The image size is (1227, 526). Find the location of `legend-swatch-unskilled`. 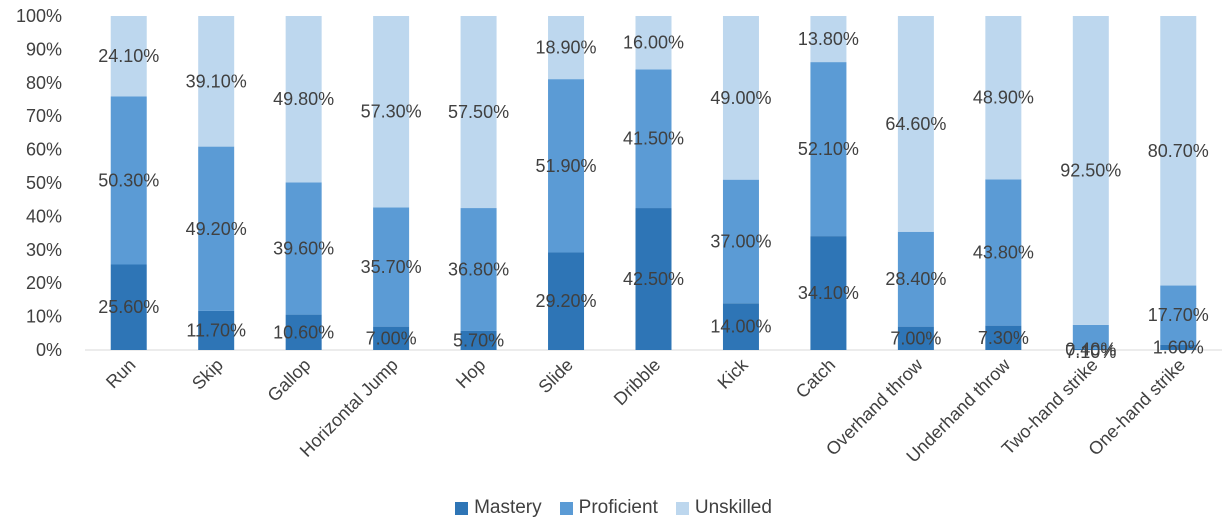

legend-swatch-unskilled is located at coordinates (682, 508).